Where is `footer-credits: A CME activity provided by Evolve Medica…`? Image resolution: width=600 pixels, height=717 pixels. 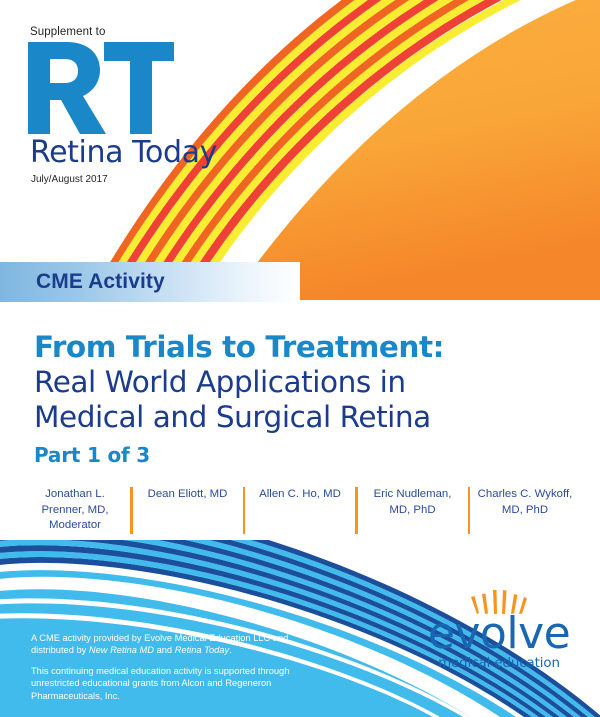
footer-credits: A CME activity provided by Evolve Medica… is located at coordinates (166, 671).